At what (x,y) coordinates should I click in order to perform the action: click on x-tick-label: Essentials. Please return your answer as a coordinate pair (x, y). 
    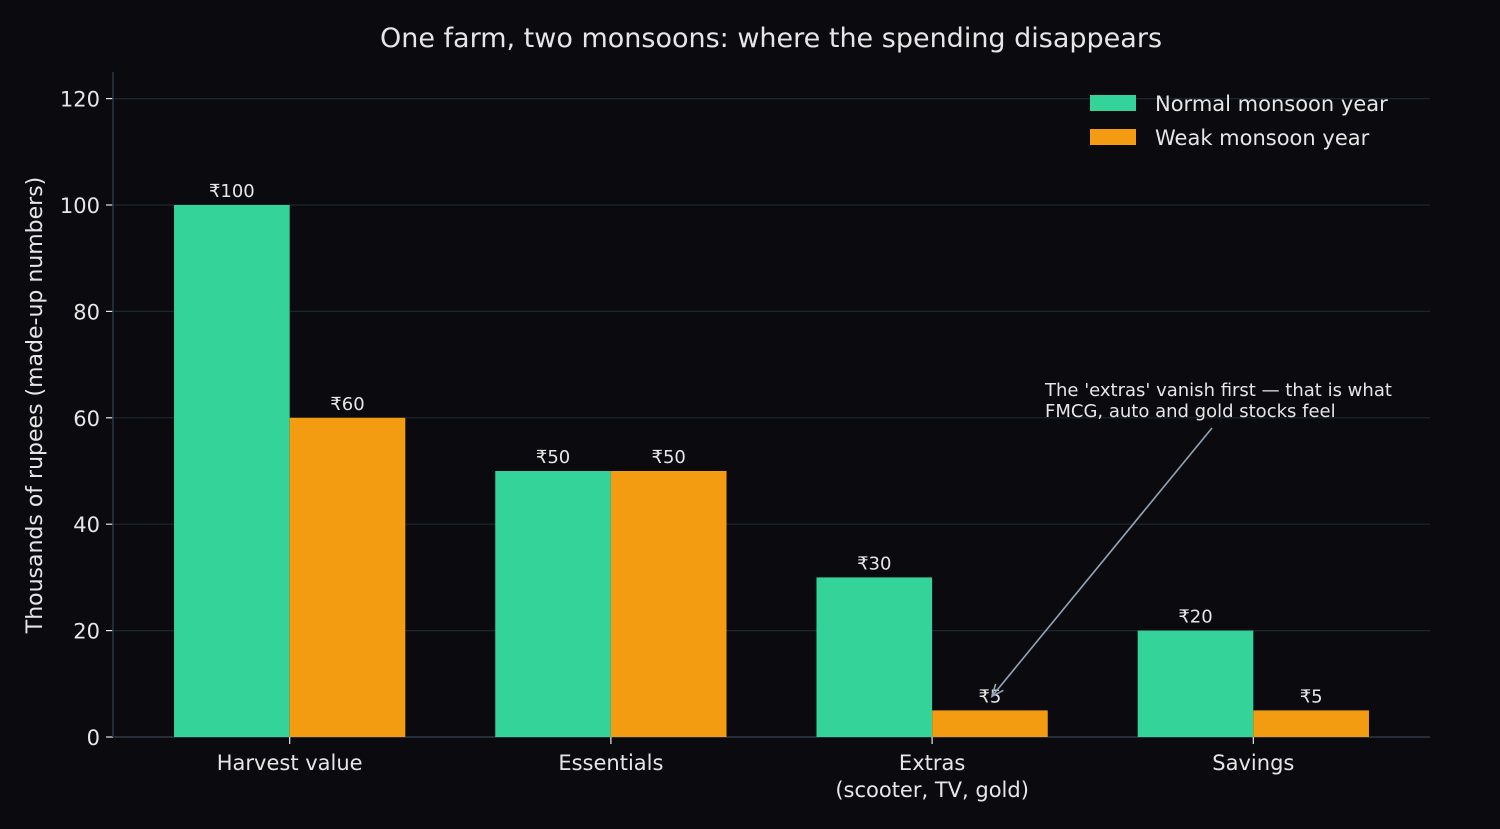
    Looking at the image, I should click on (610, 763).